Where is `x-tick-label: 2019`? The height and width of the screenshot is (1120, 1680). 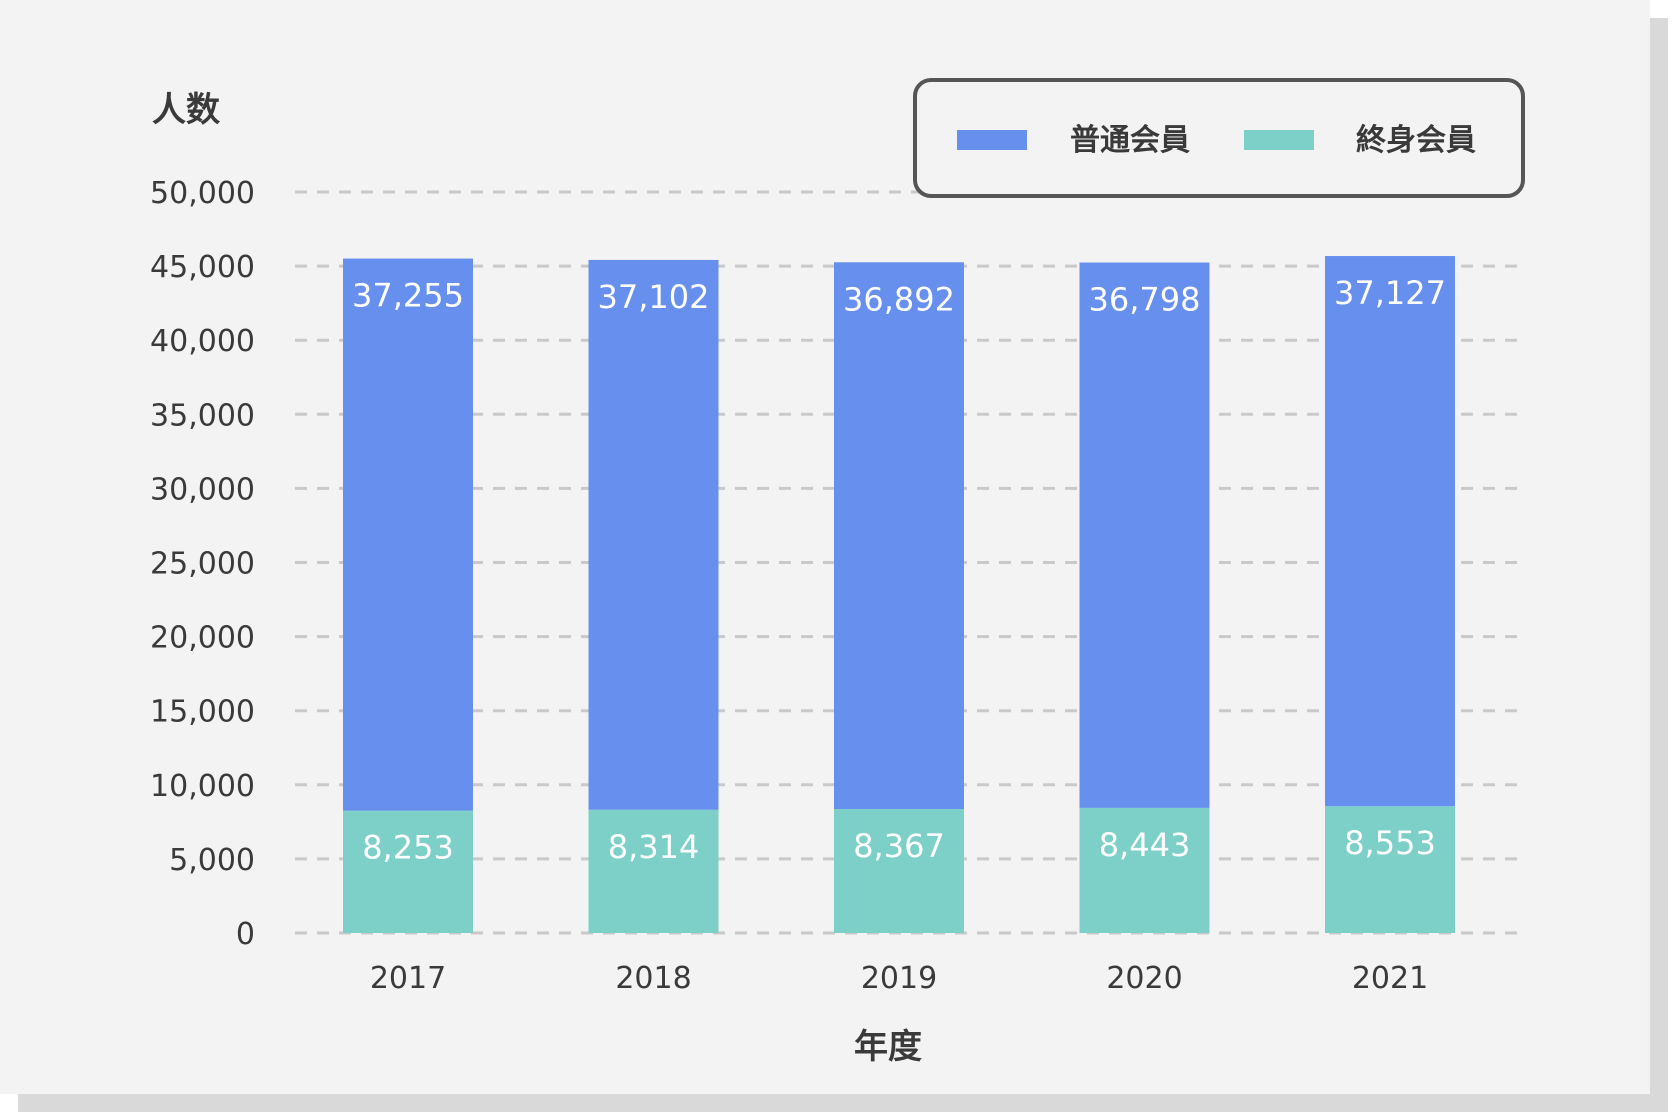 x-tick-label: 2019 is located at coordinates (899, 978).